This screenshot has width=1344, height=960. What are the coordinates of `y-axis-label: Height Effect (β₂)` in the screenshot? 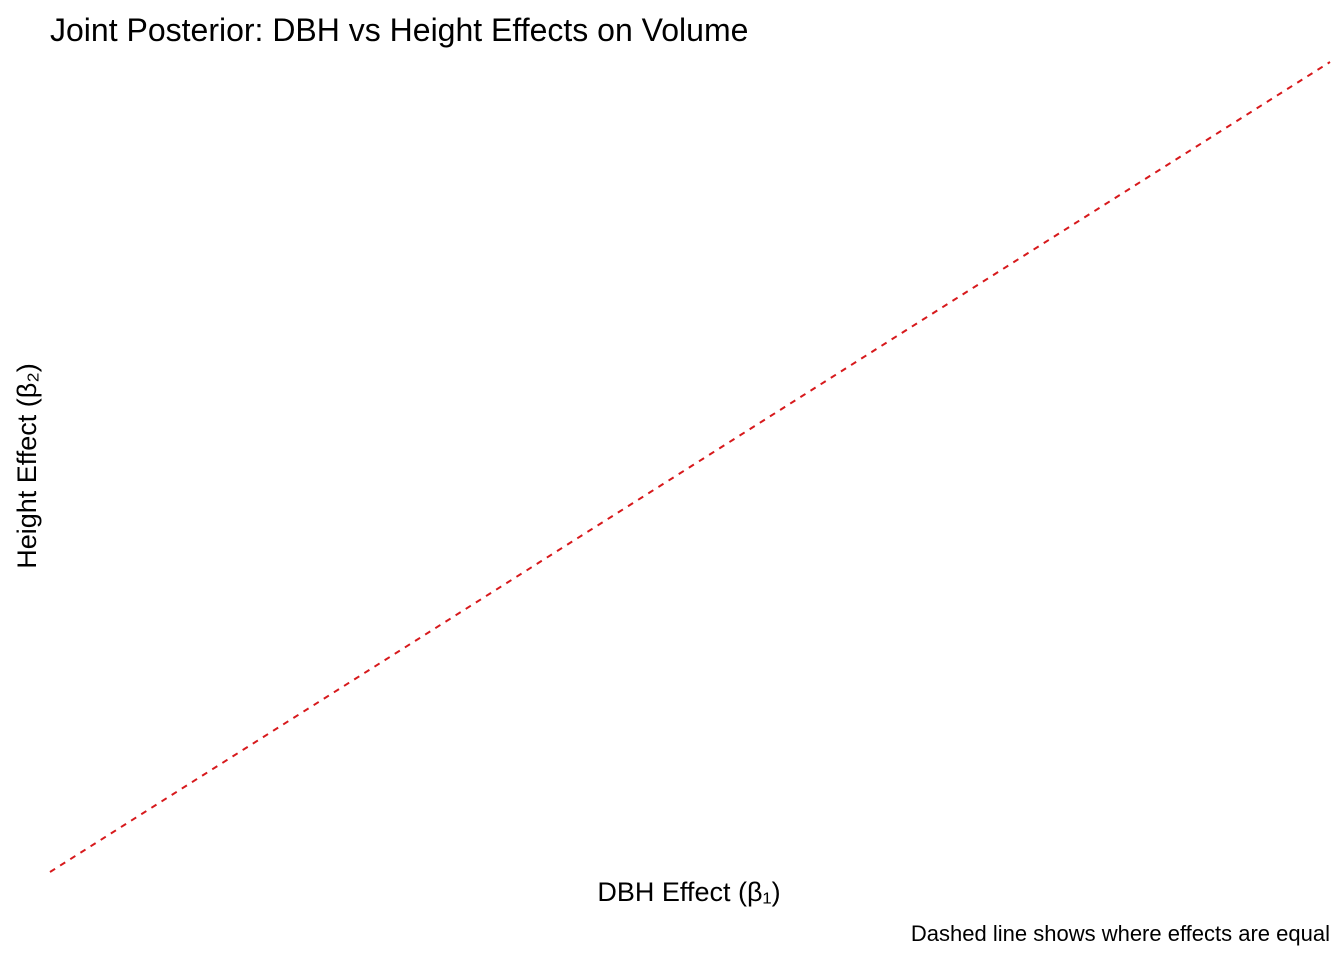 It's located at (27, 466).